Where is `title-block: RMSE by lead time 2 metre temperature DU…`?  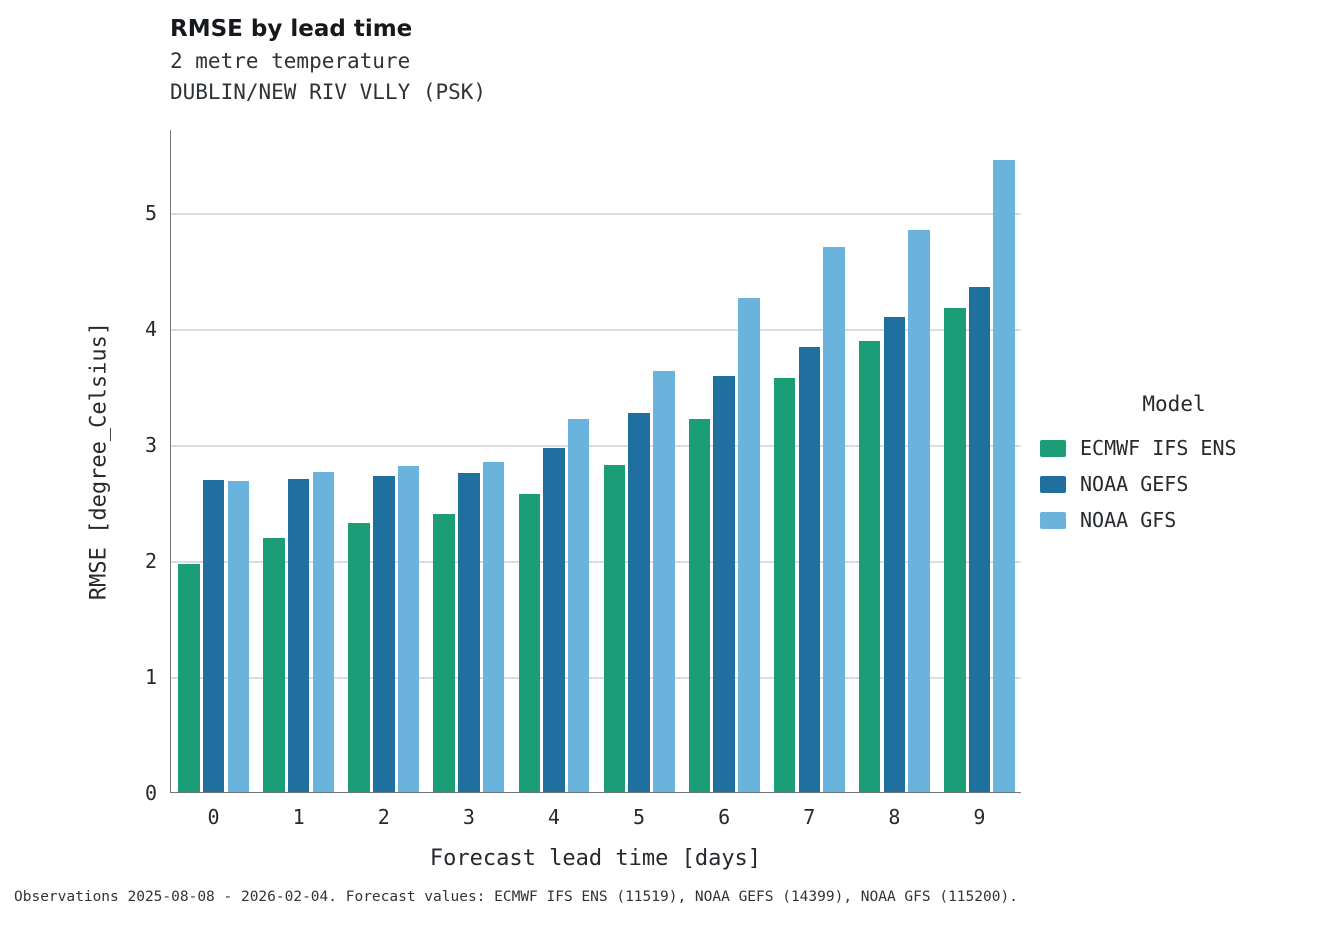 title-block: RMSE by lead time 2 metre temperature DU… is located at coordinates (328, 60).